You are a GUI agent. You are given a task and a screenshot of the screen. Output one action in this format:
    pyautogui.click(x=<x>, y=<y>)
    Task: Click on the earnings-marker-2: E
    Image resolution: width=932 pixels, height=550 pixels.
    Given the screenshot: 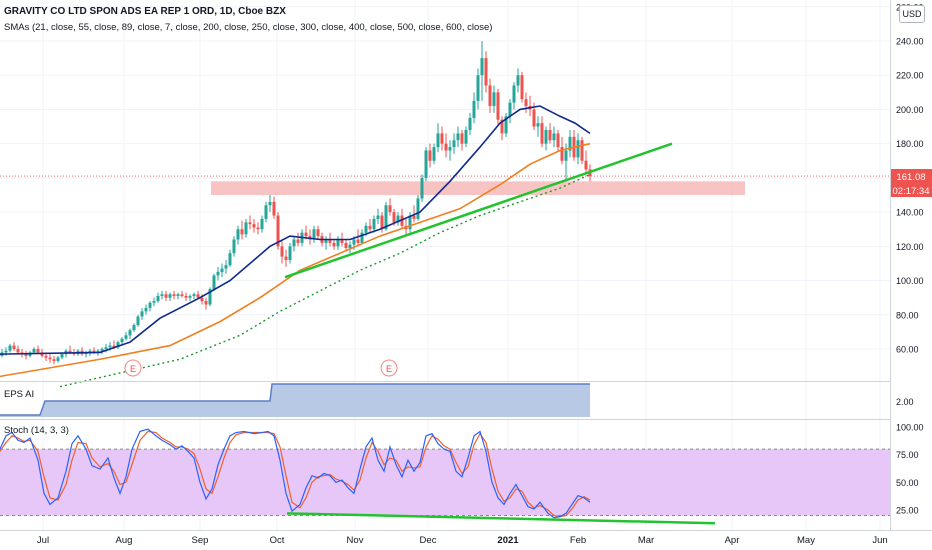 What is the action you would take?
    pyautogui.click(x=389, y=368)
    